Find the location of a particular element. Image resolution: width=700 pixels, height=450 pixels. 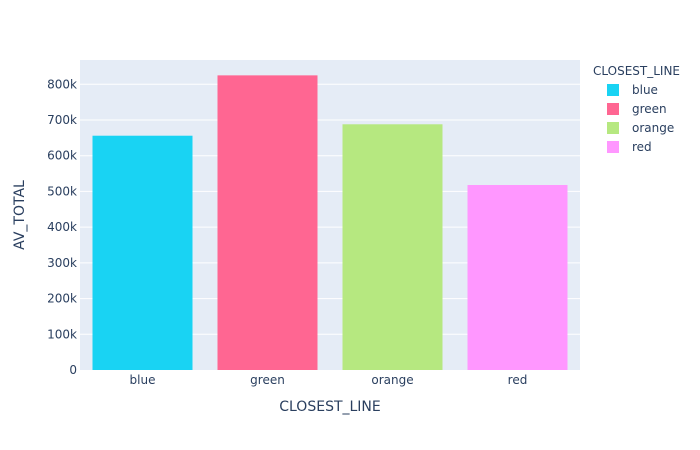

x-axis-ticks: blue green orange red is located at coordinates (329, 380).